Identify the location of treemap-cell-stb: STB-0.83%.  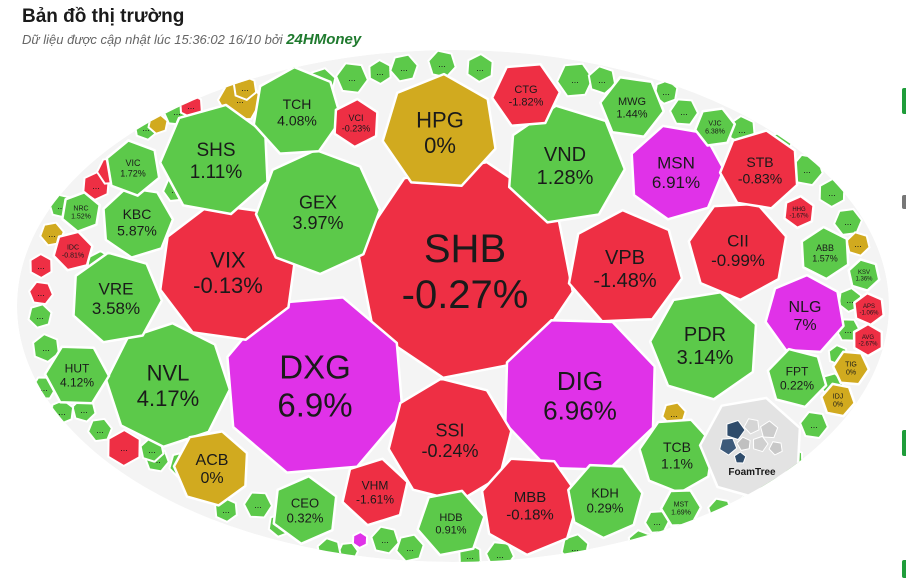
(758, 169).